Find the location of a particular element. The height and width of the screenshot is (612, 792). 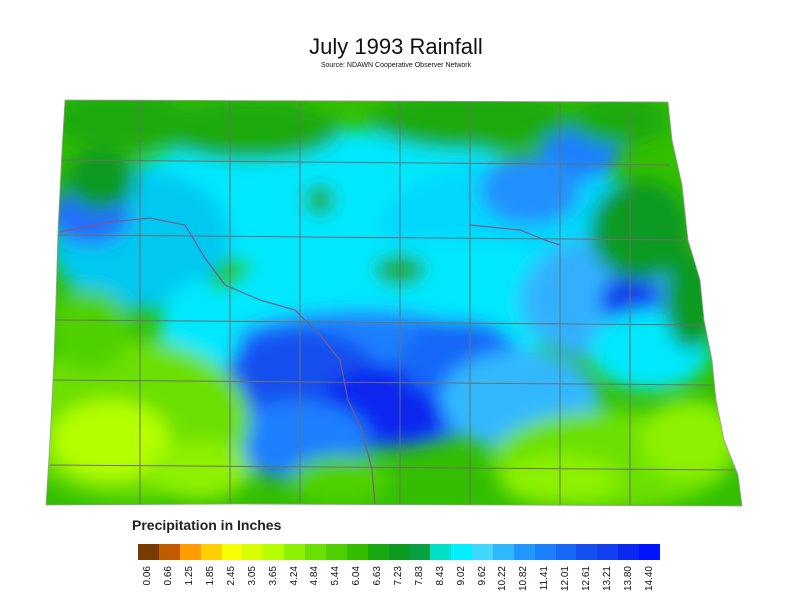

legend-tick-label: 13.21 is located at coordinates (607, 579).